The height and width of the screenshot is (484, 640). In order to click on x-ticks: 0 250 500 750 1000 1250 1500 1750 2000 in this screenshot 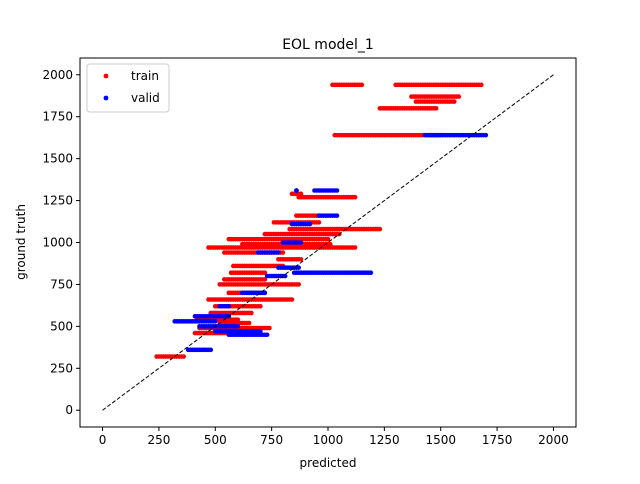, I will do `click(334, 437)`.